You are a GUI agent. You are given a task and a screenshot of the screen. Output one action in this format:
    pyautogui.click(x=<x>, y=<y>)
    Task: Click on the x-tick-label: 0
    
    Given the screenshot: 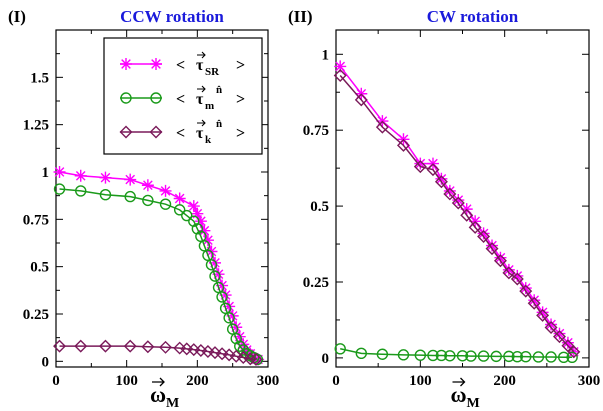 What is the action you would take?
    pyautogui.click(x=56, y=381)
    